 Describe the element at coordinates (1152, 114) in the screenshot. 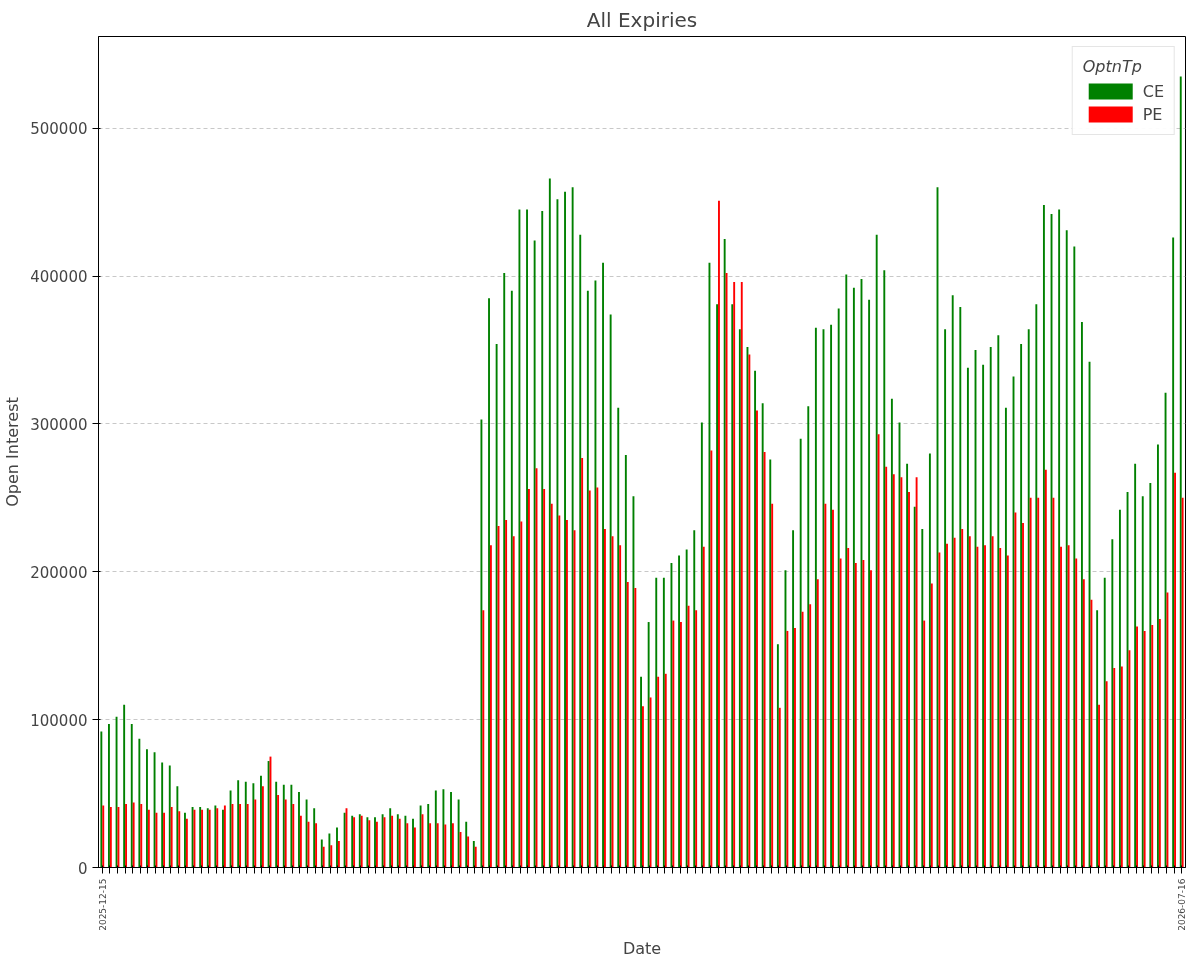

I see `legend-label: PE` at that location.